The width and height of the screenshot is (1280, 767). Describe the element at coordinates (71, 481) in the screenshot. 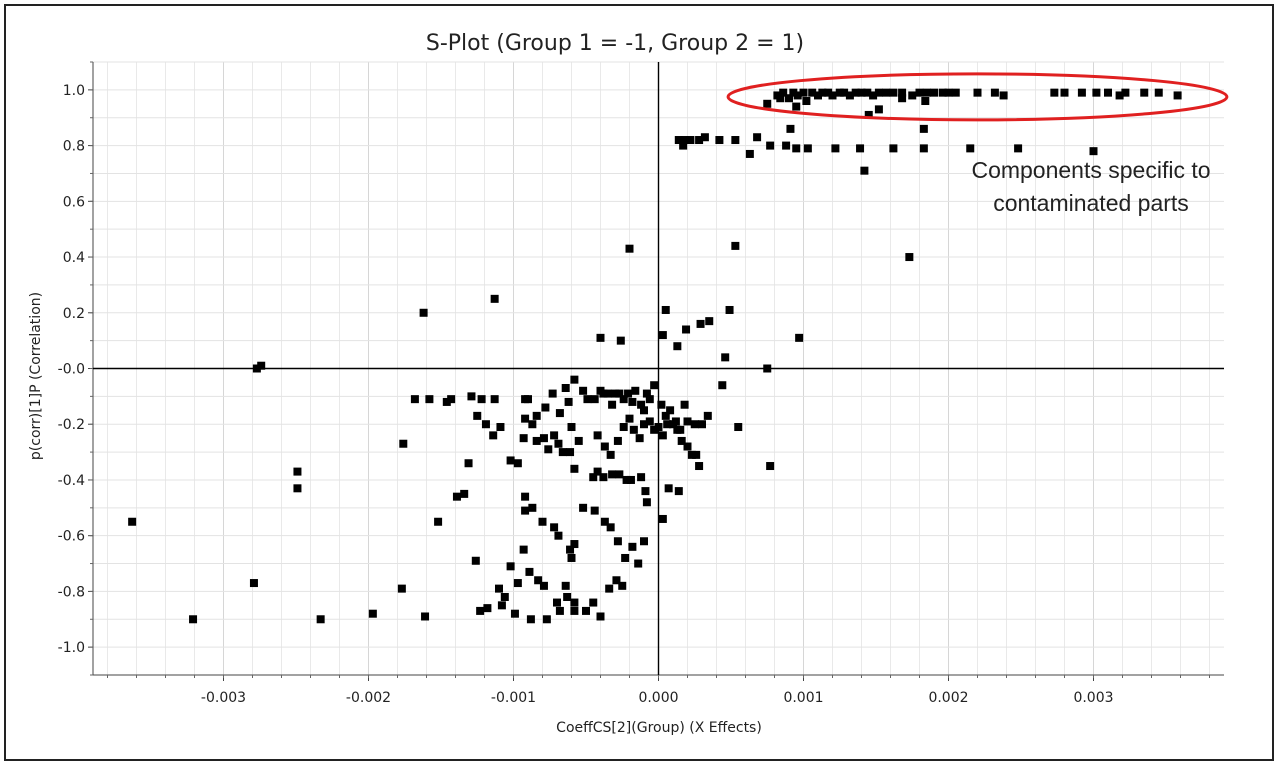

I see `y-tick-label: -0.4` at that location.